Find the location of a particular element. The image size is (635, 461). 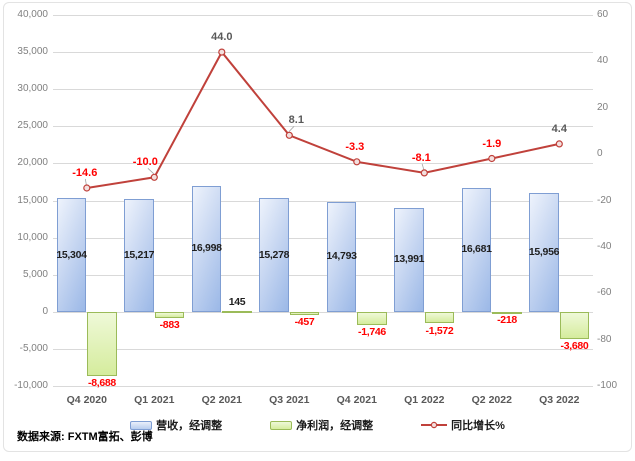

legend-item-label: 同比增长% is located at coordinates (478, 426).